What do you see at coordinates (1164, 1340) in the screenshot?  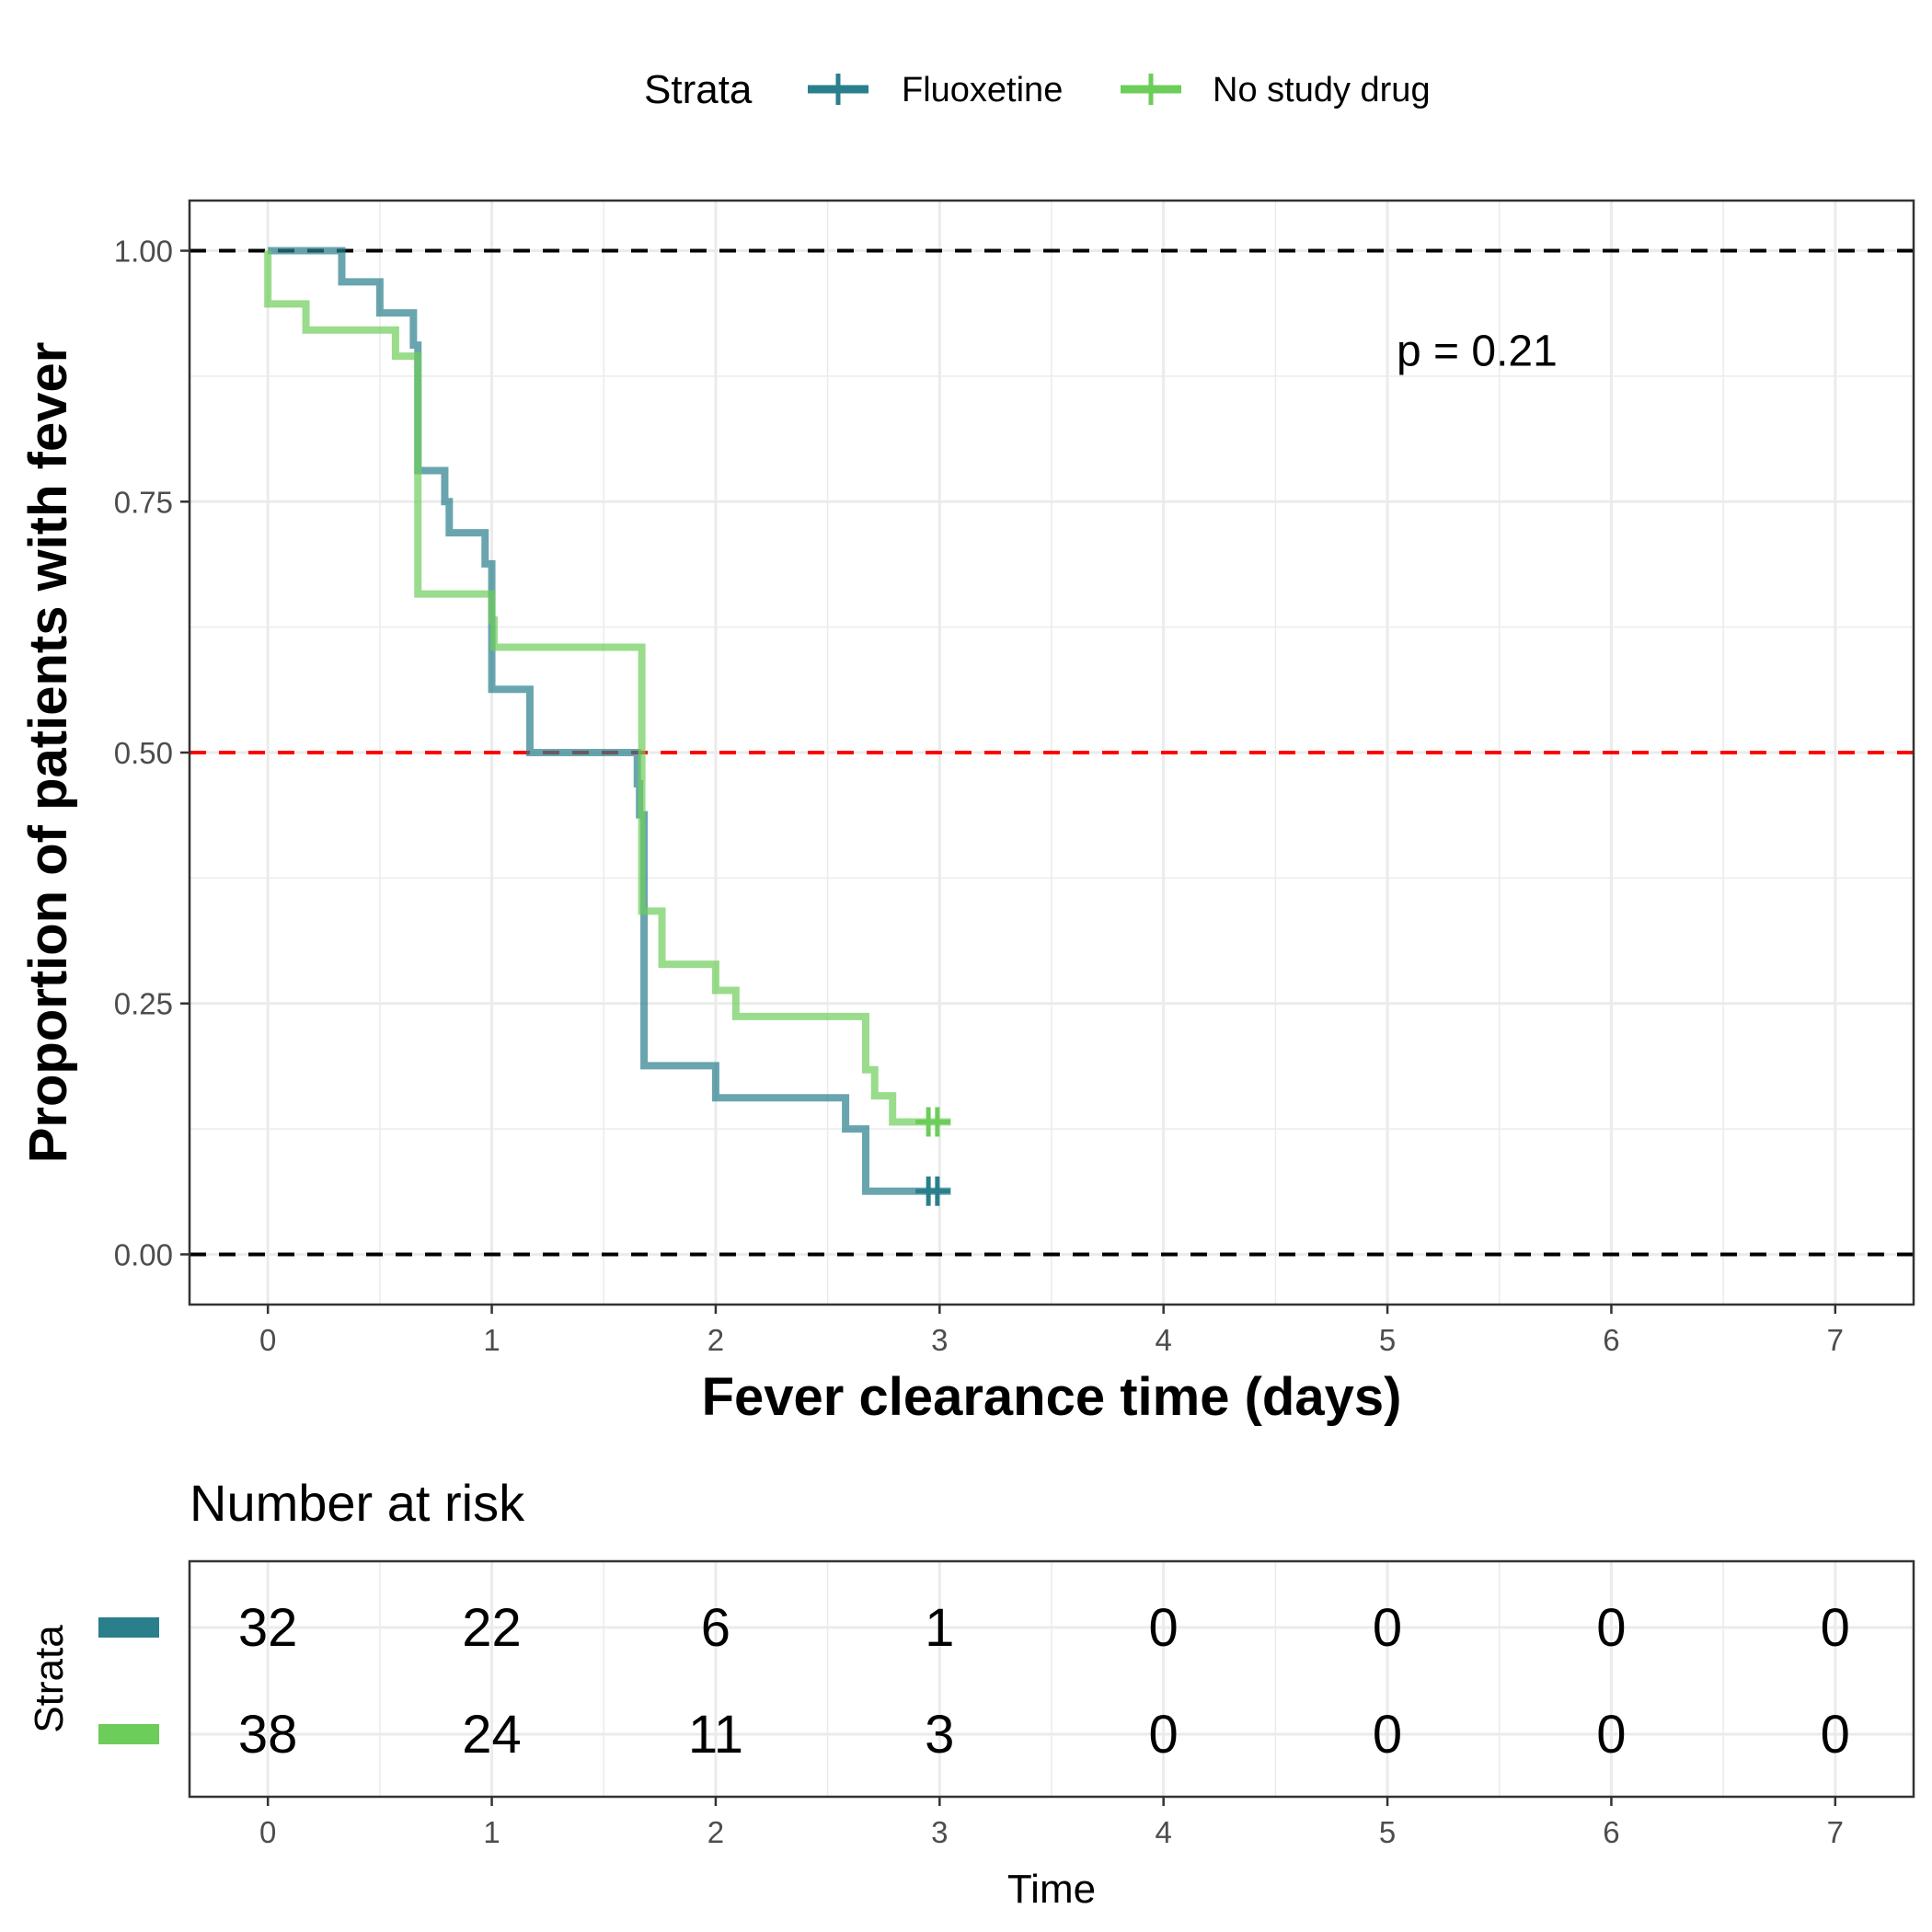 I see `x-tick-label: 4` at bounding box center [1164, 1340].